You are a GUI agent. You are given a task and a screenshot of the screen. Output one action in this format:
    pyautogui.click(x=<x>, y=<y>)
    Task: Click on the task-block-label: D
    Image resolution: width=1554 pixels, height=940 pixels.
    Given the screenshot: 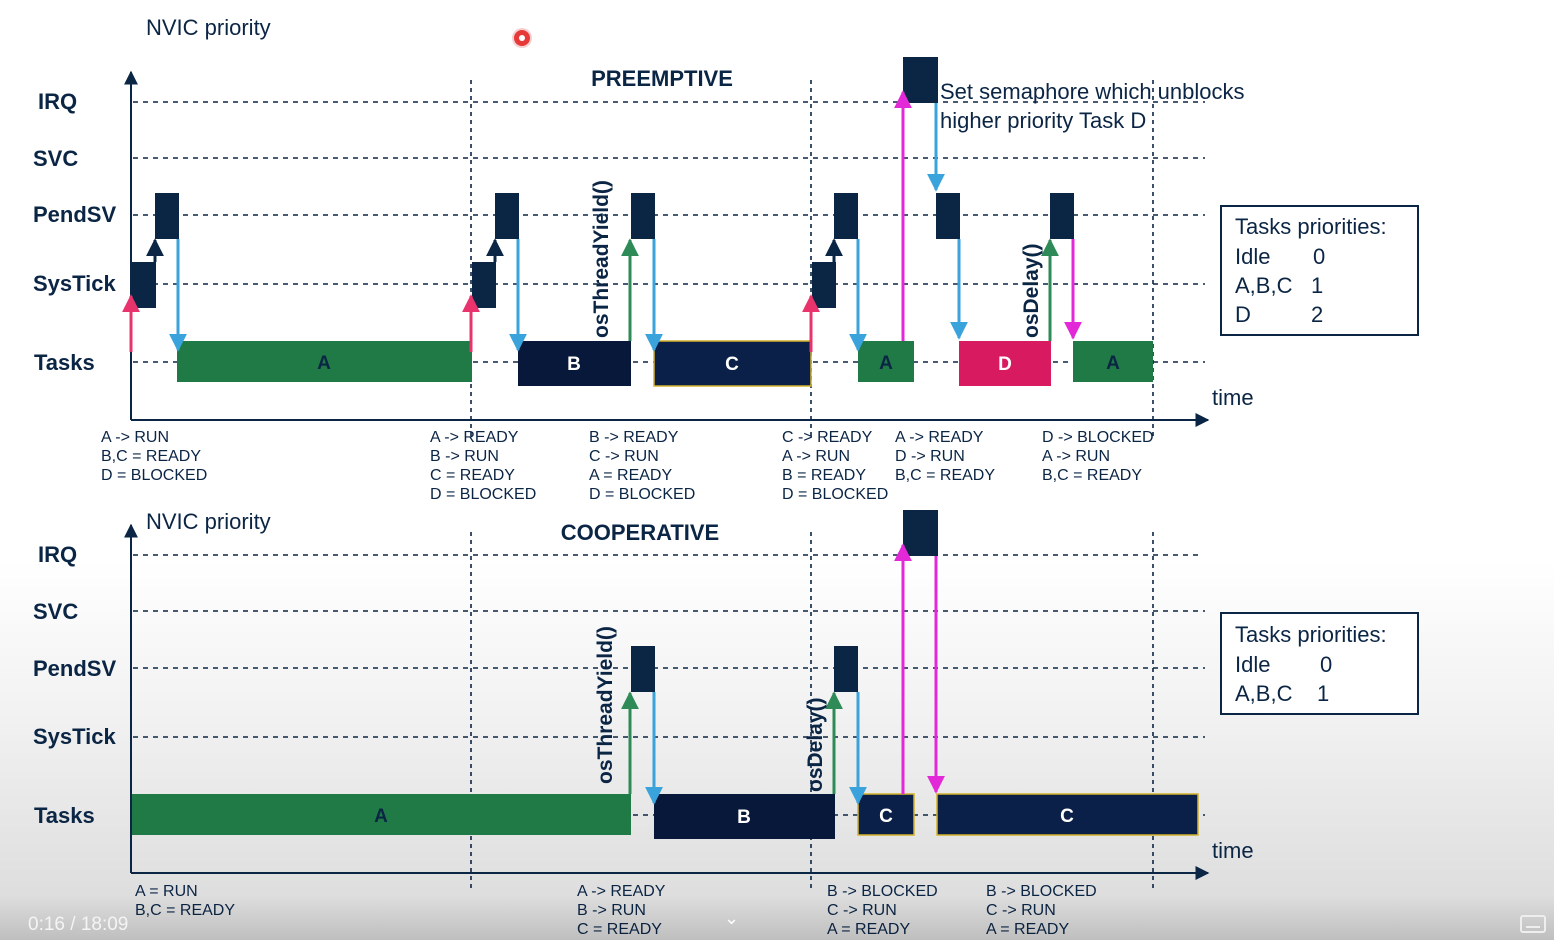 What is the action you would take?
    pyautogui.click(x=1005, y=364)
    